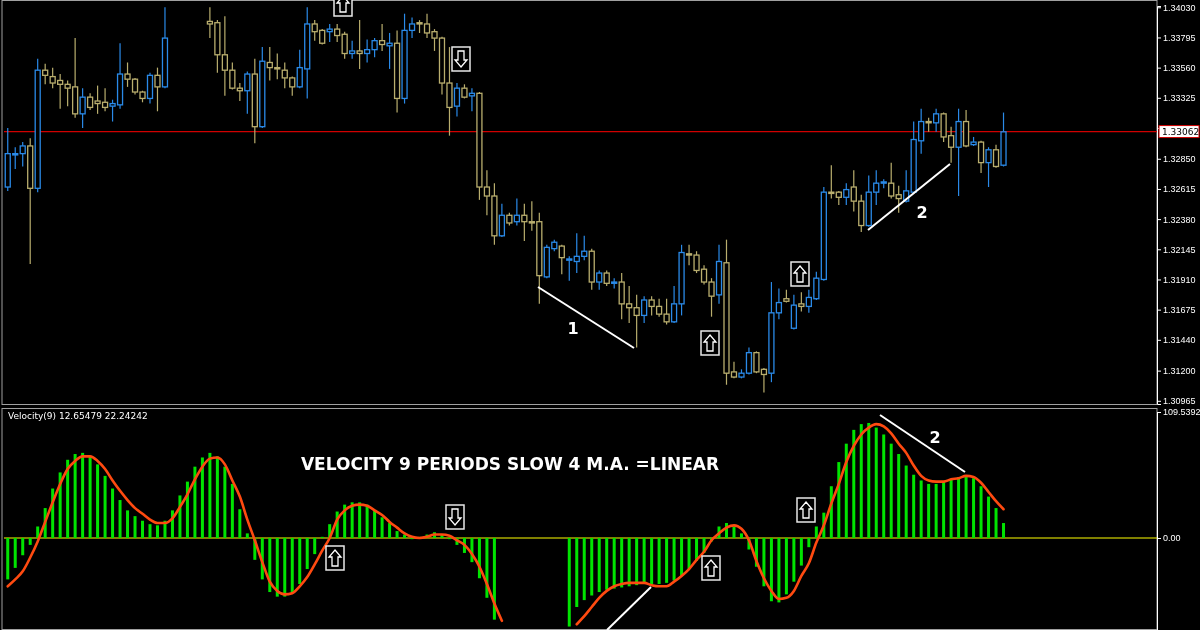 The height and width of the screenshot is (630, 1200). I want to click on y-tick-label: 1.33795, so click(1179, 37).